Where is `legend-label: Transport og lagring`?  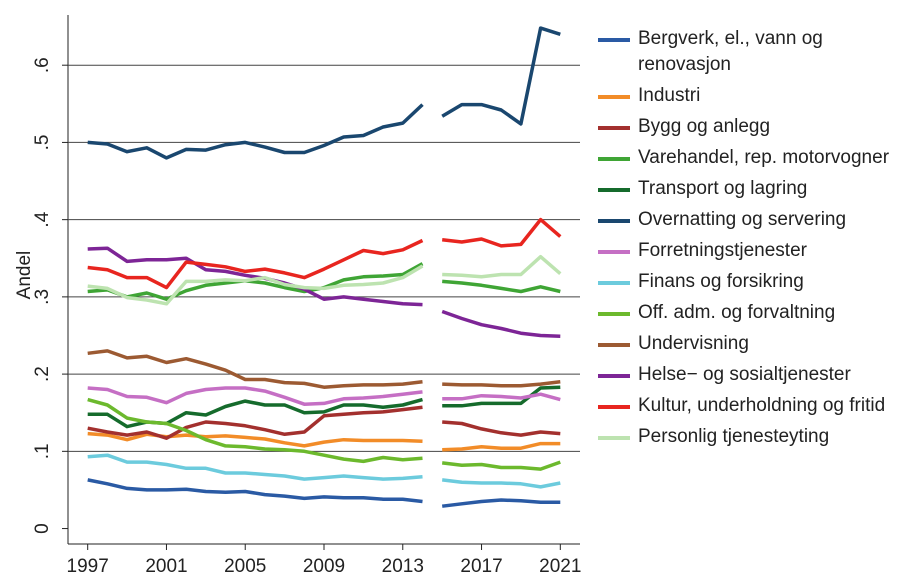
legend-label: Transport og lagring is located at coordinates (723, 188).